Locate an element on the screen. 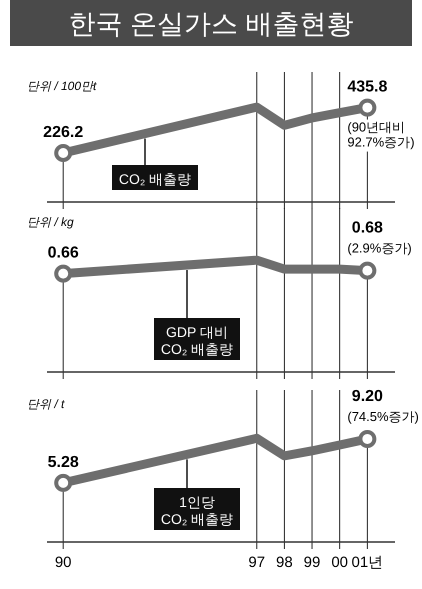  x-tick-label: 99 is located at coordinates (312, 562).